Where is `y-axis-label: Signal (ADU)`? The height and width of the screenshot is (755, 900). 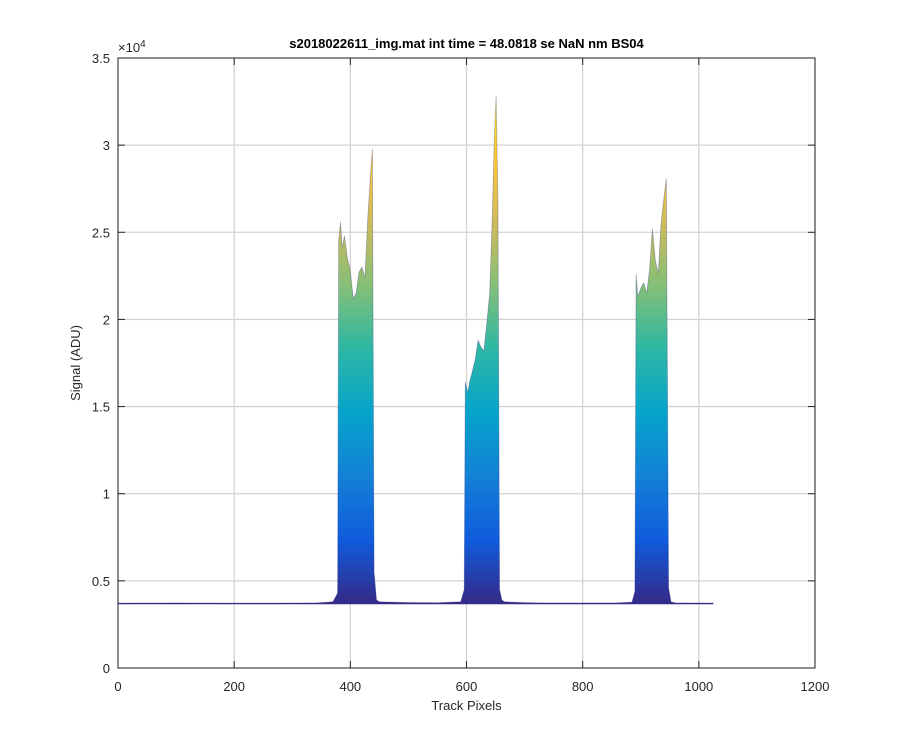 y-axis-label: Signal (ADU) is located at coordinates (75, 363).